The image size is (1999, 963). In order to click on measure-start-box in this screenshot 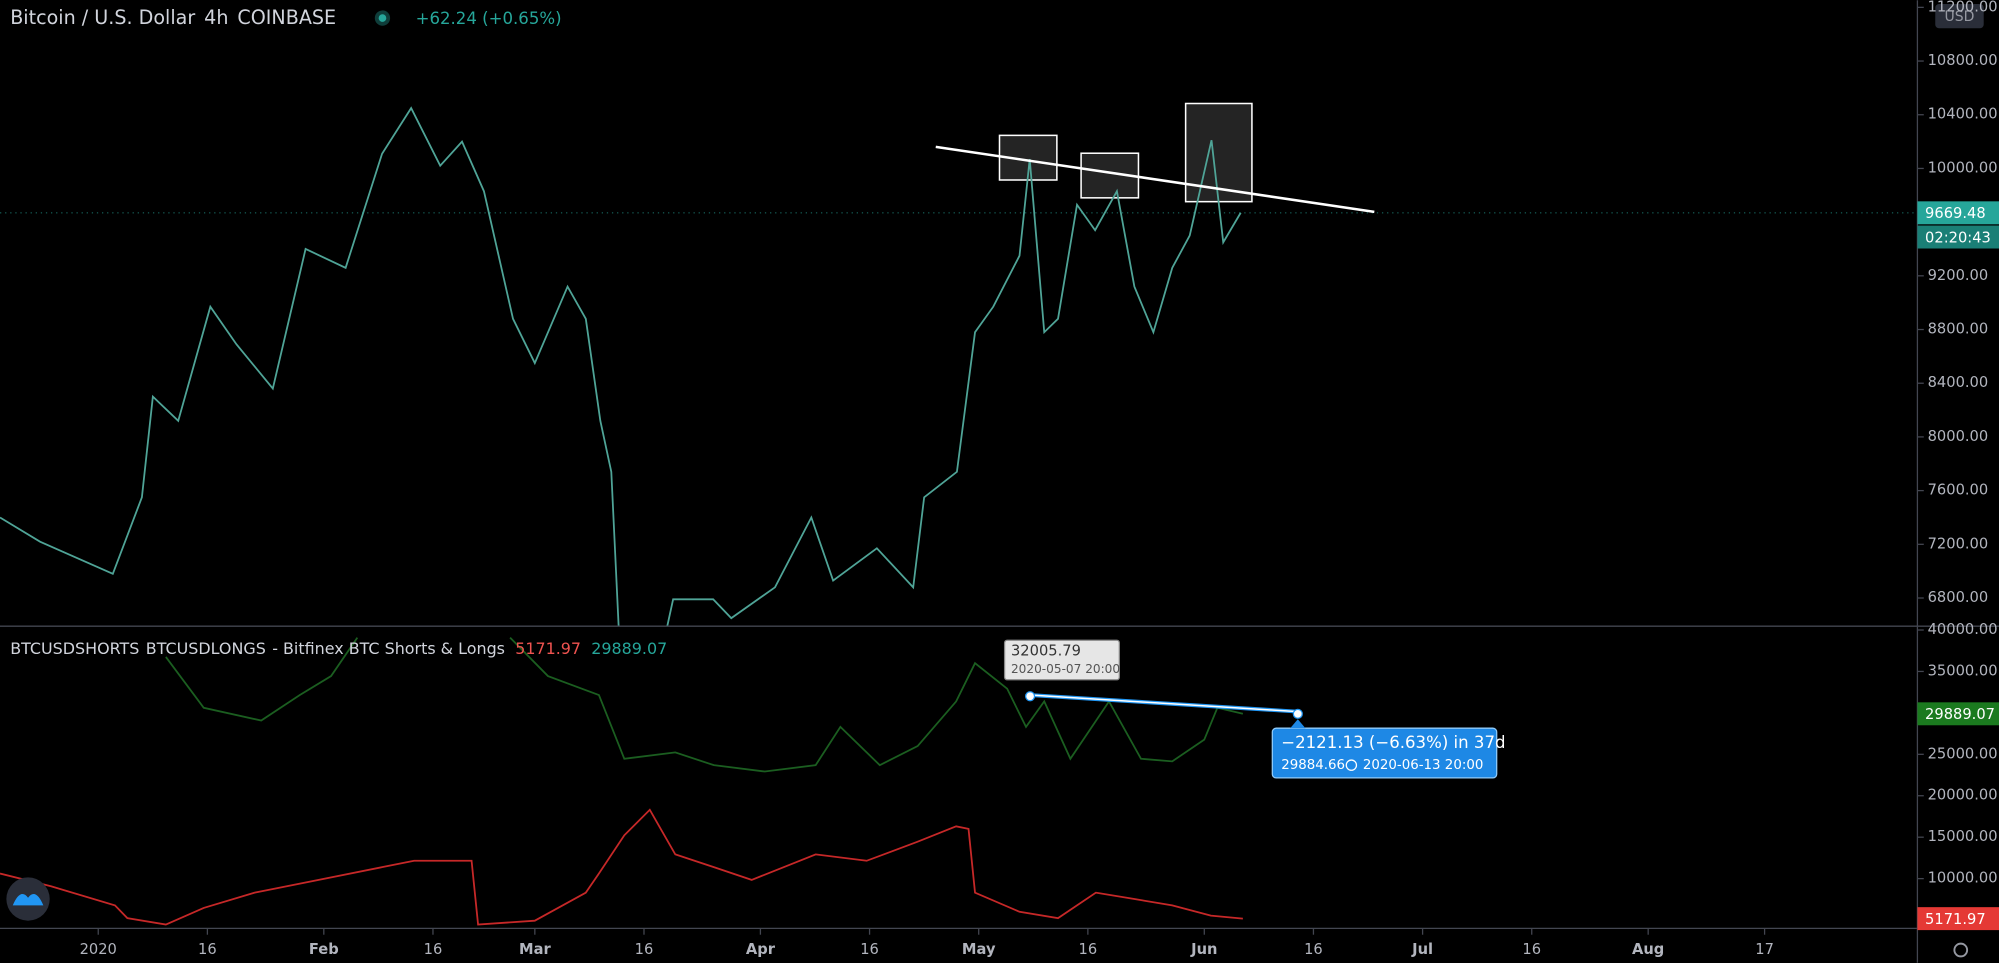, I will do `click(1061, 660)`.